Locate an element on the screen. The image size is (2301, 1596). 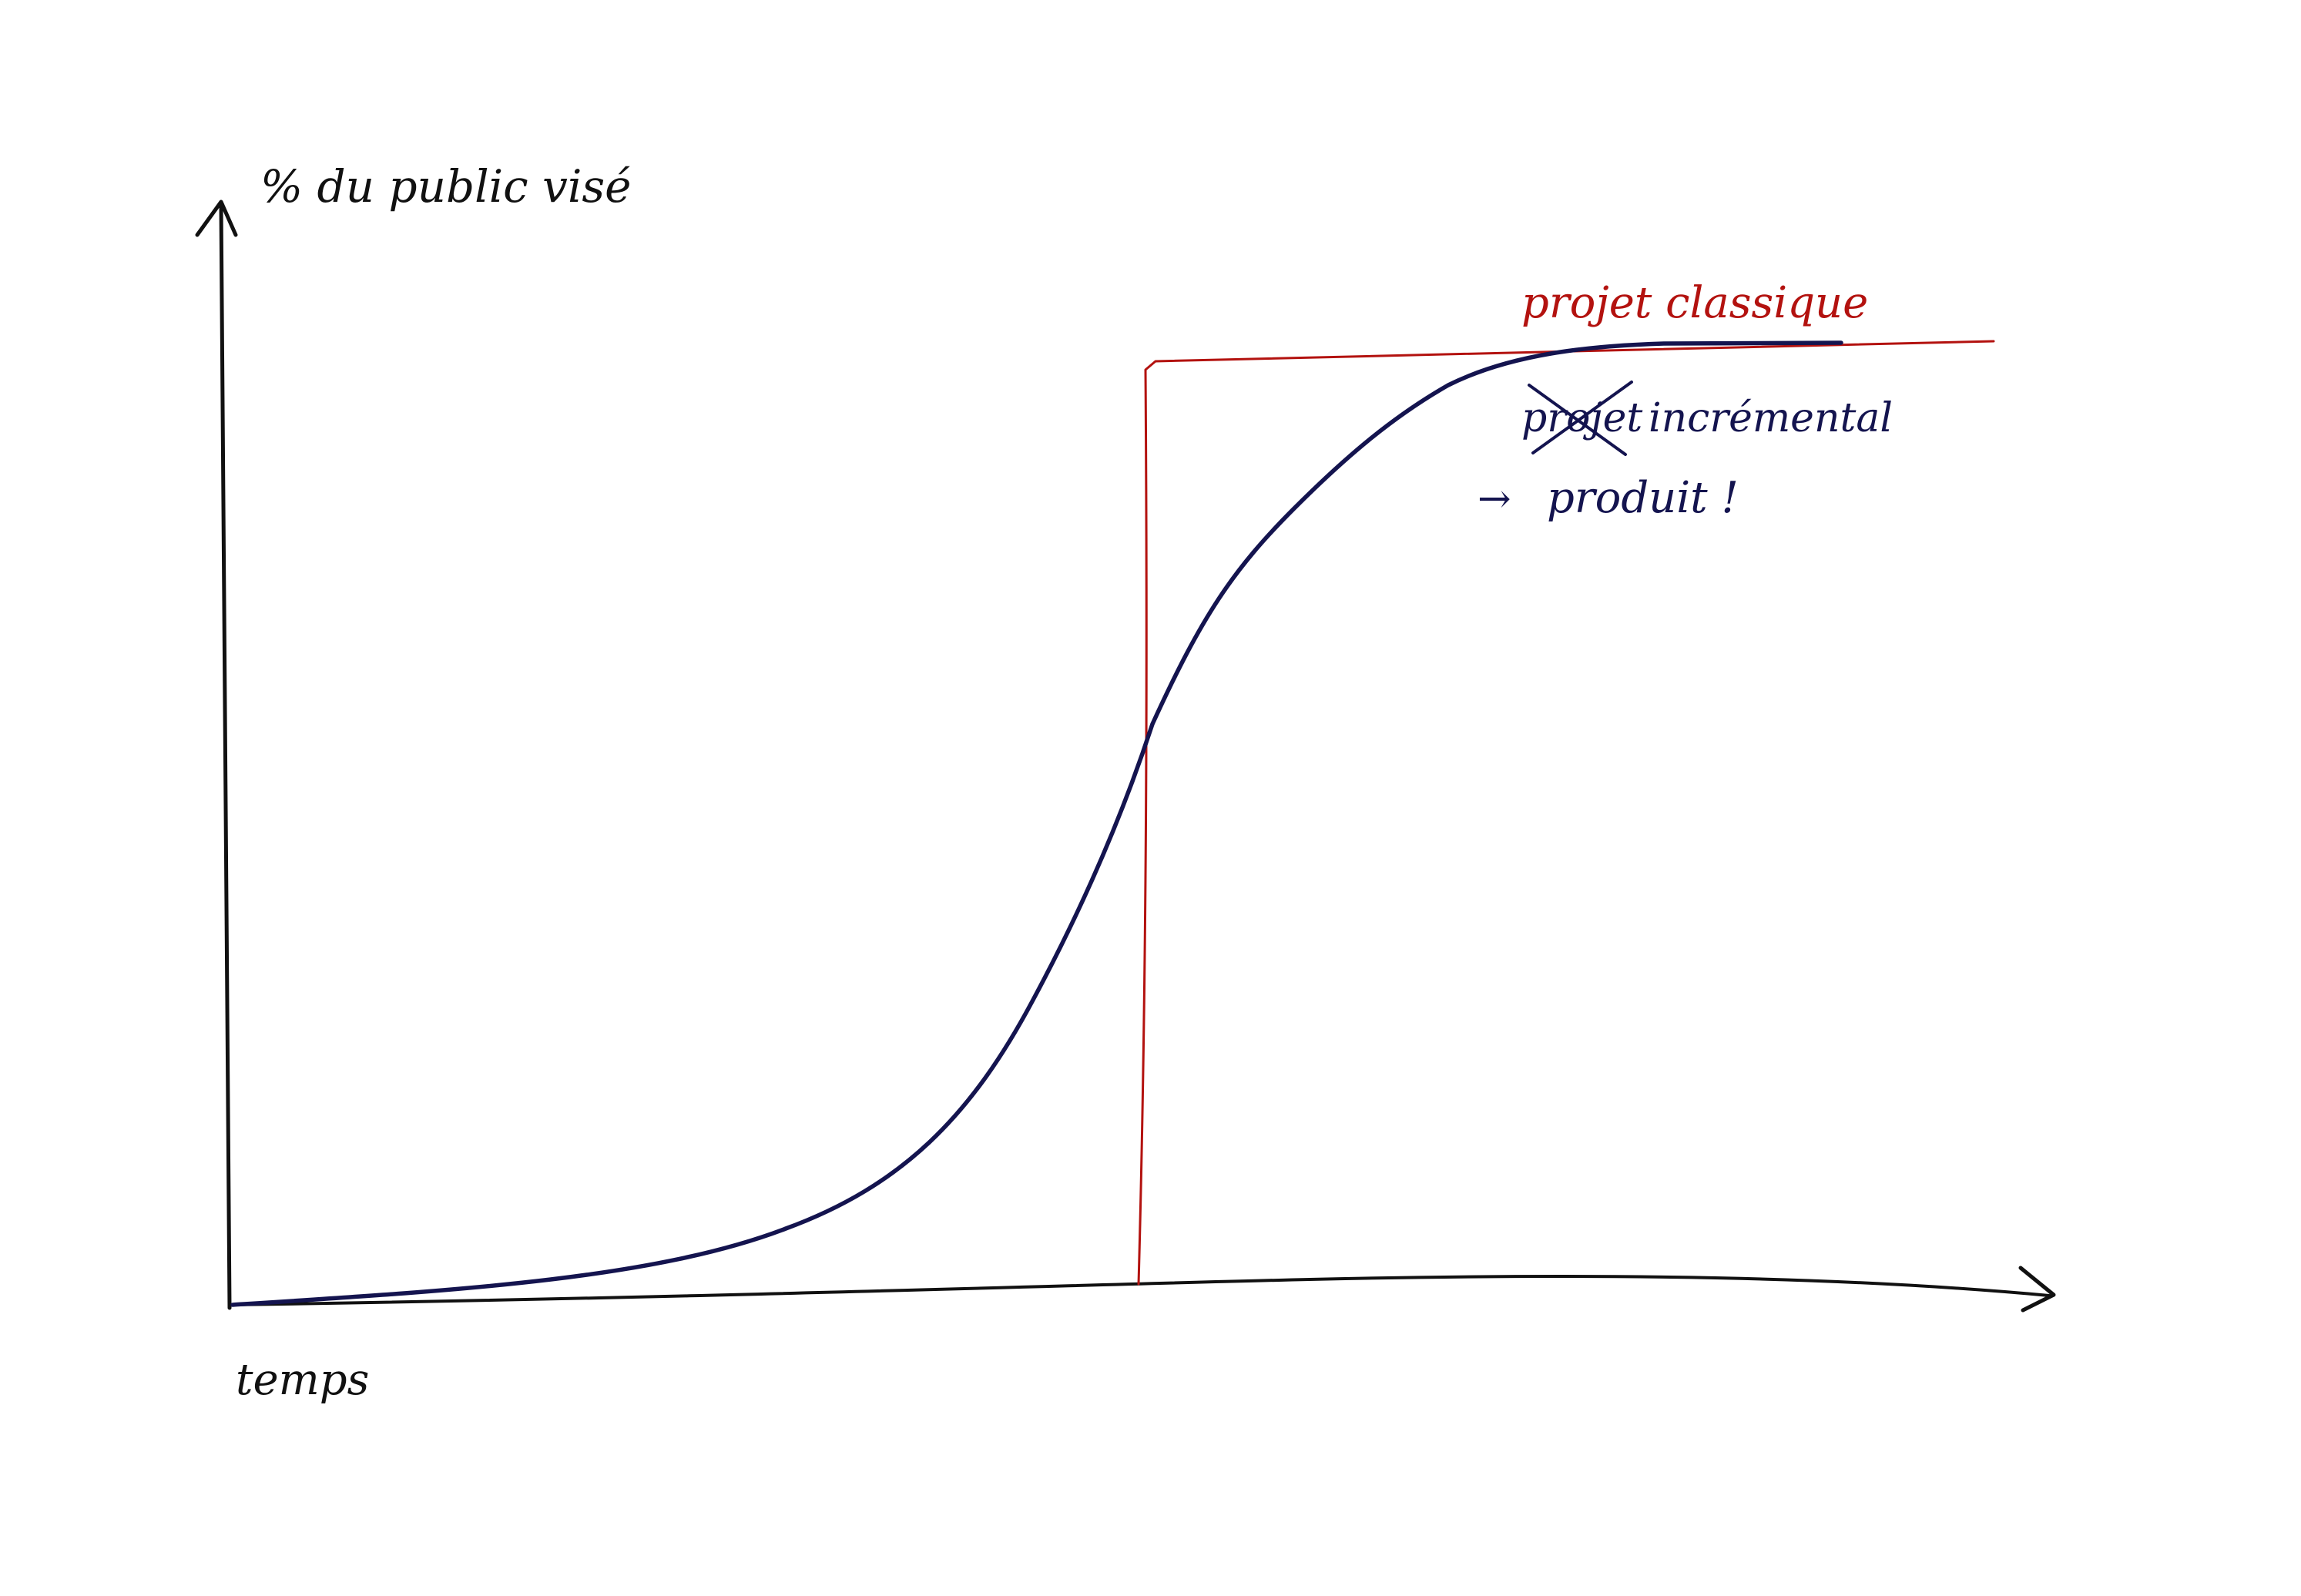
y-axis-arrowhead is located at coordinates (216, 219).